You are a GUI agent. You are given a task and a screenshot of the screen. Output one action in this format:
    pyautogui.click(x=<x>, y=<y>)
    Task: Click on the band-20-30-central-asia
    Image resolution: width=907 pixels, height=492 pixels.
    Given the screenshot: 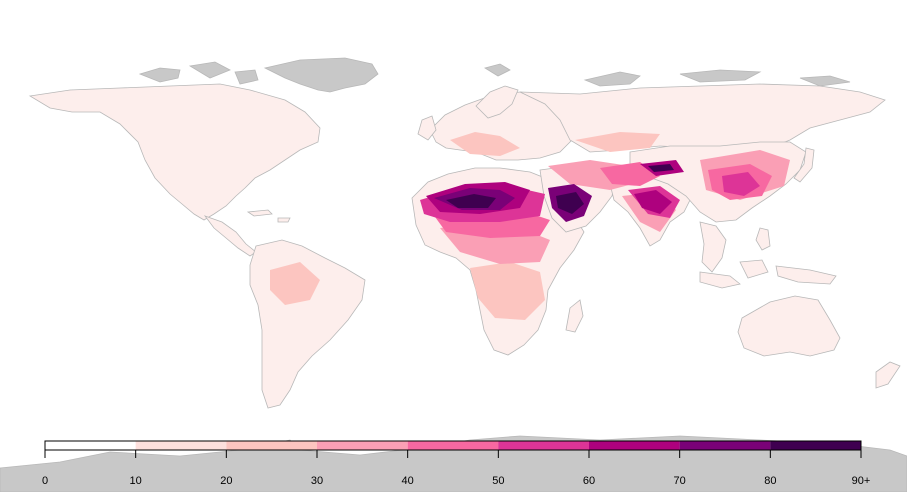 What is the action you would take?
    pyautogui.click(x=617, y=142)
    